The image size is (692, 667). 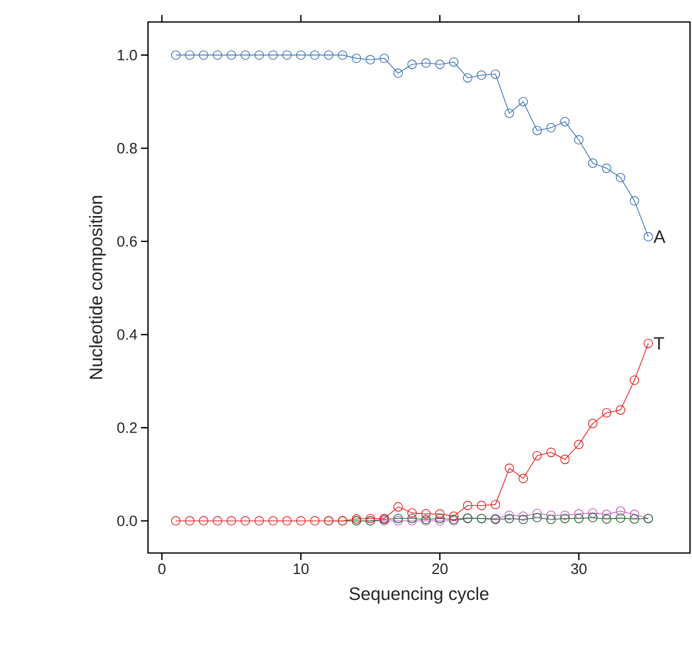 What do you see at coordinates (127, 55) in the screenshot?
I see `y-tick-label: 1.0` at bounding box center [127, 55].